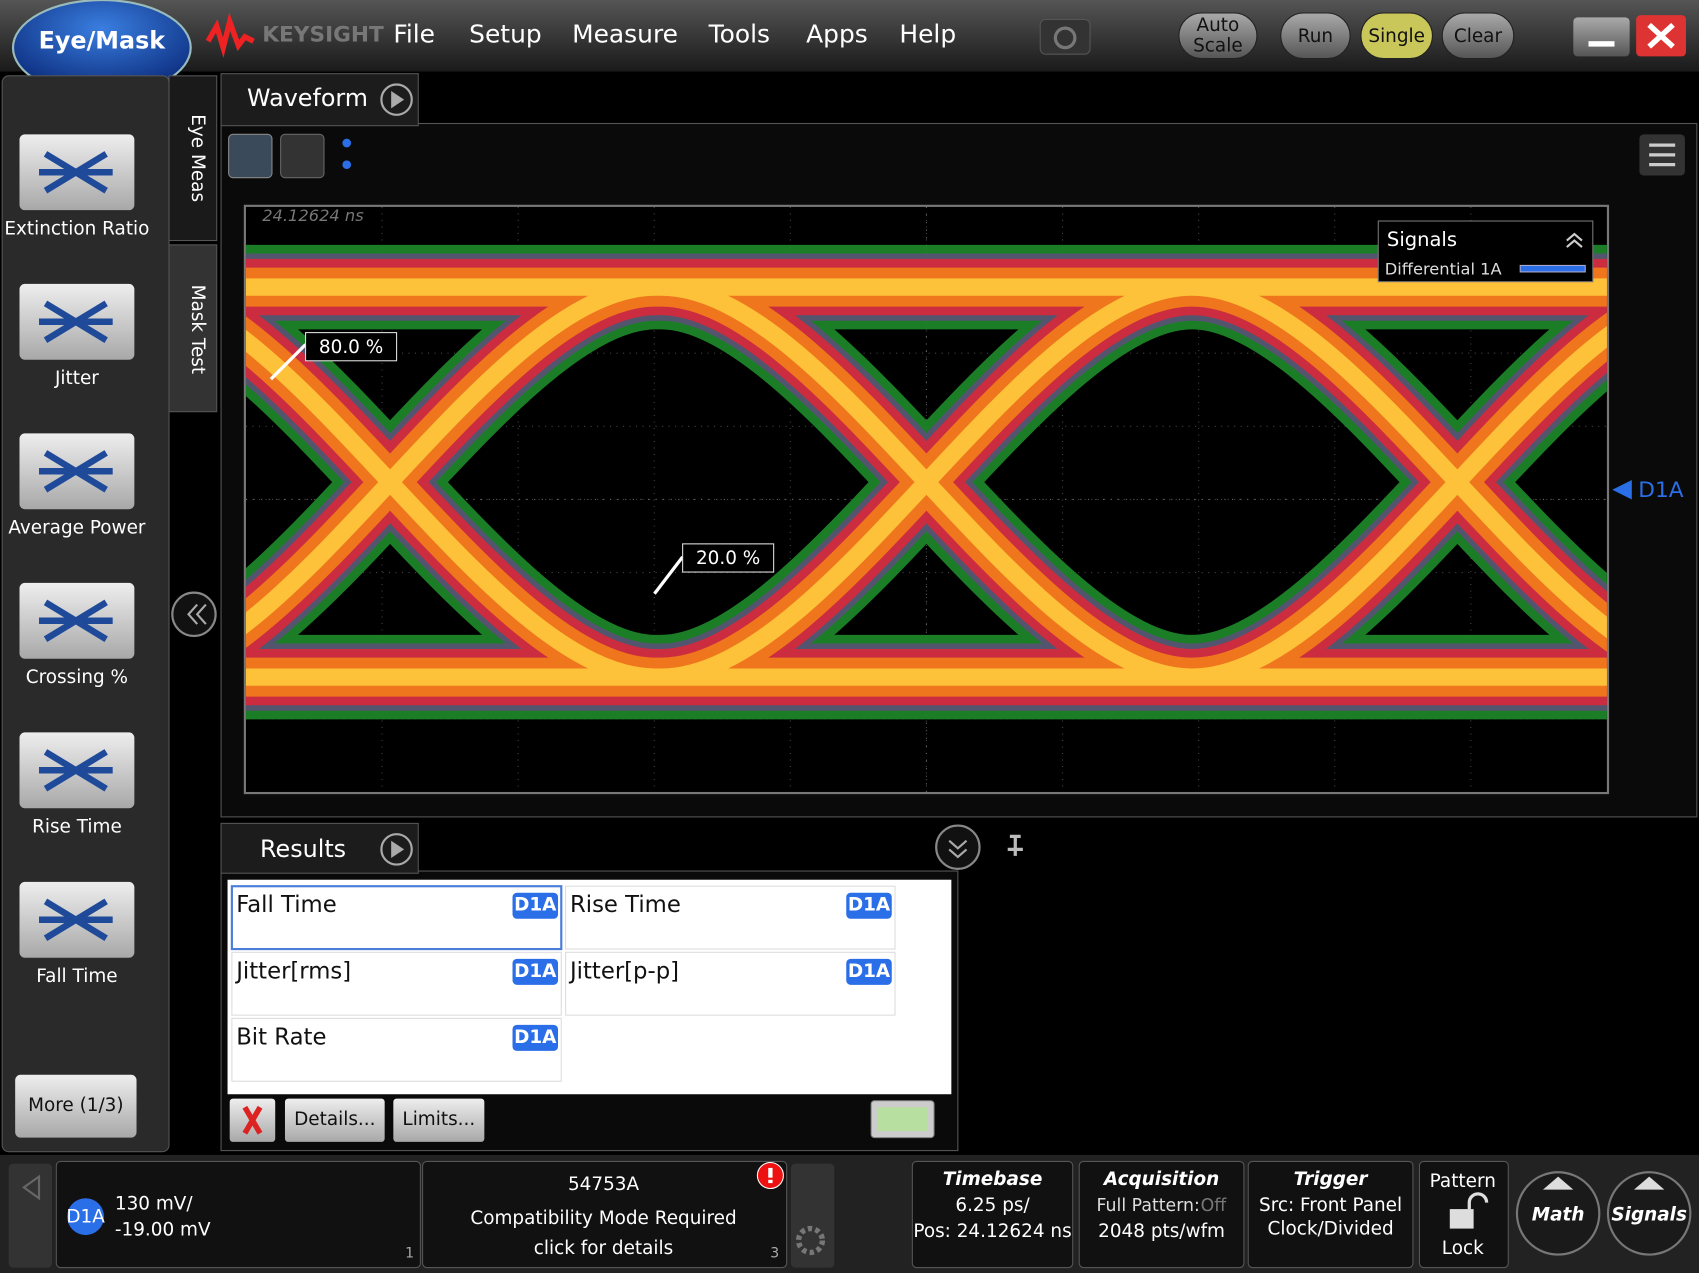 Image resolution: width=1699 pixels, height=1273 pixels. I want to click on channel-badge, so click(86, 1217).